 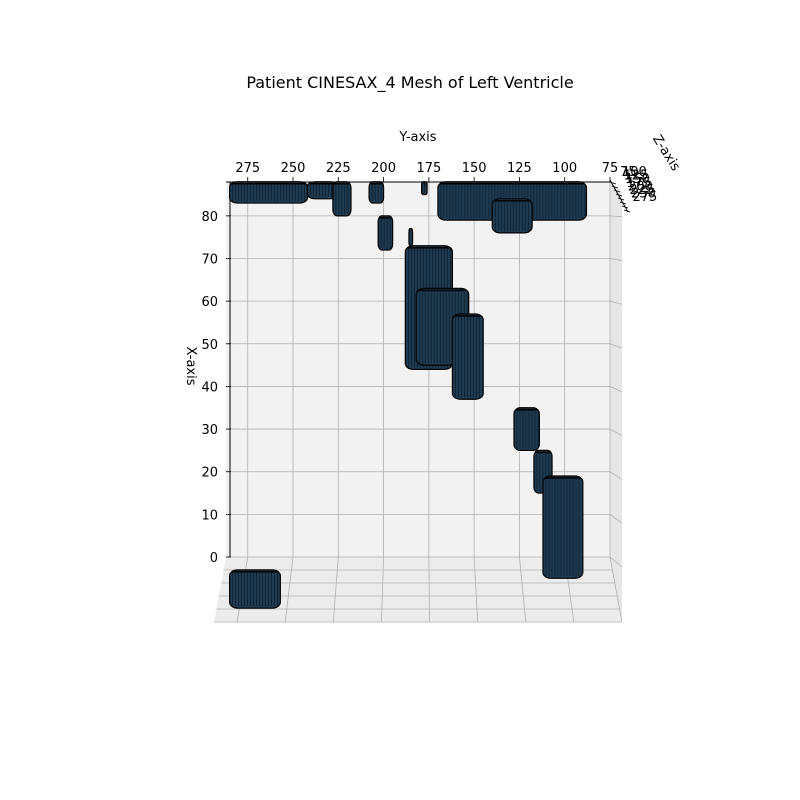 What do you see at coordinates (637, 179) in the screenshot?
I see `z-tick-label: 150` at bounding box center [637, 179].